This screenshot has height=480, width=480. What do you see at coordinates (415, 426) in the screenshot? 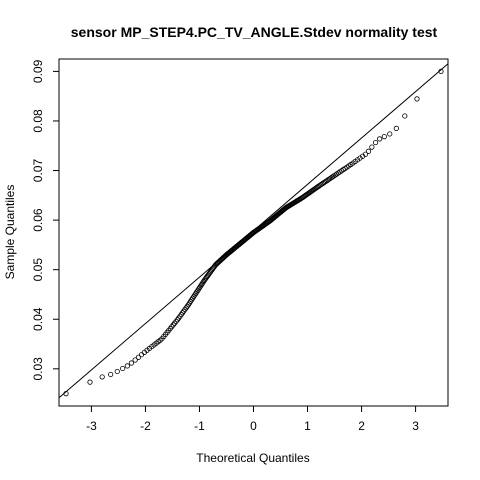
I see `x-tick-label: 3` at bounding box center [415, 426].